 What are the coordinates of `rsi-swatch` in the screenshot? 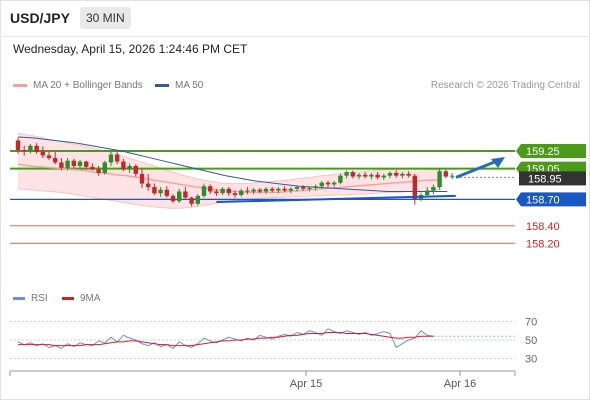 It's located at (19, 298).